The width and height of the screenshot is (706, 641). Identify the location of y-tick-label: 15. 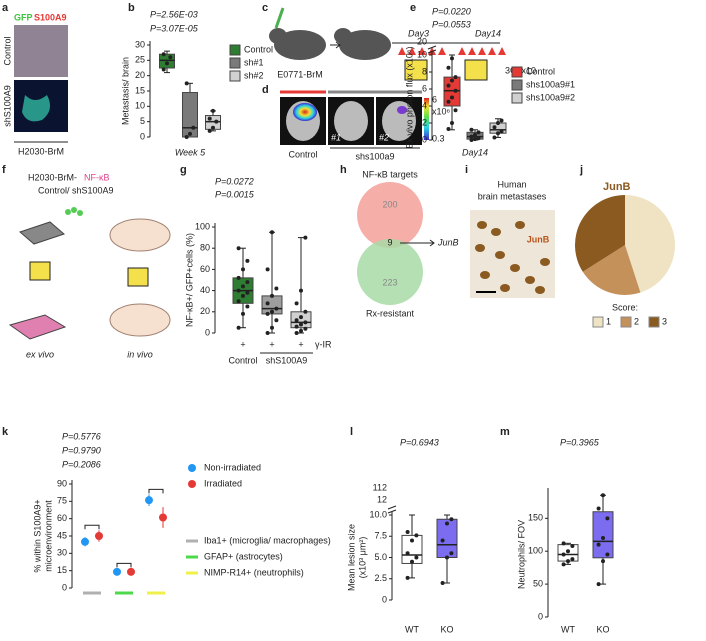
(62, 570).